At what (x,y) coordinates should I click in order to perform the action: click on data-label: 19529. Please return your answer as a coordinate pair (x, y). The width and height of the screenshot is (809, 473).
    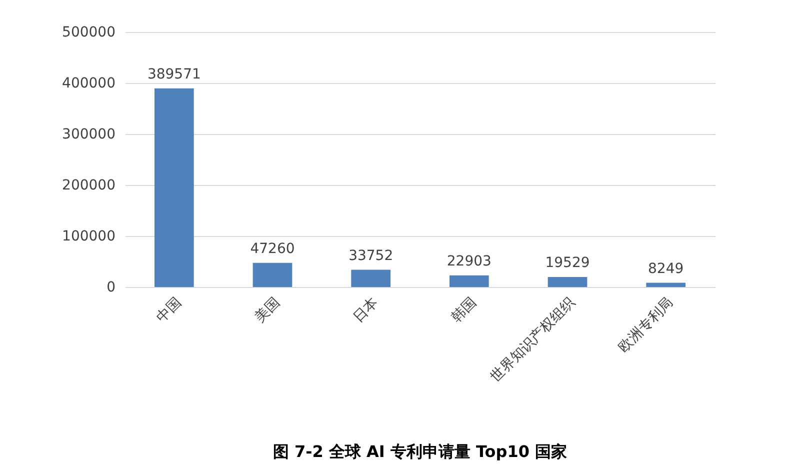
    Looking at the image, I should click on (567, 263).